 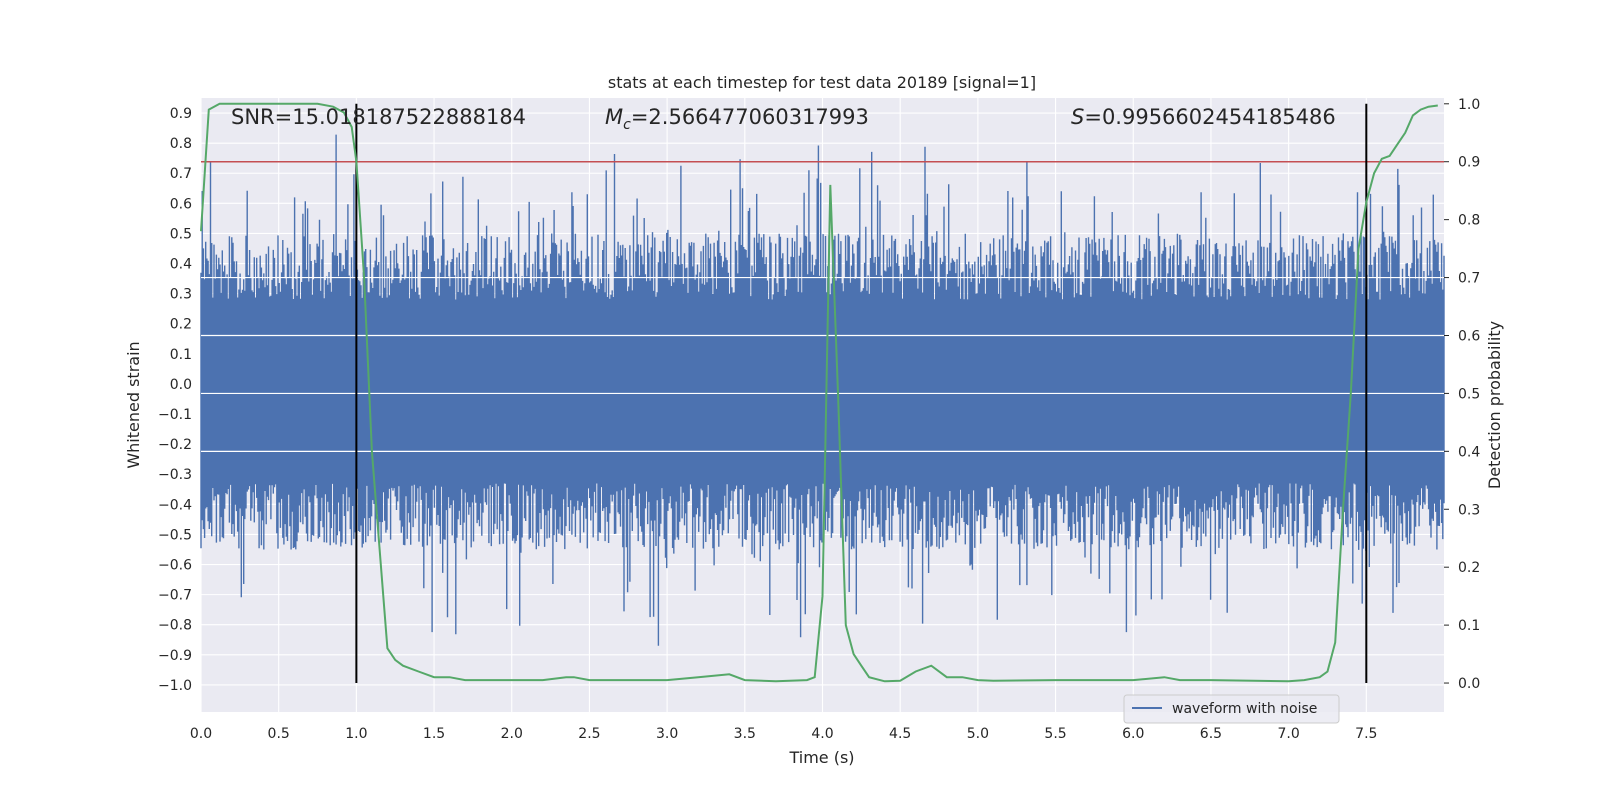 I want to click on x-tick-label: 2.5, so click(x=589, y=734).